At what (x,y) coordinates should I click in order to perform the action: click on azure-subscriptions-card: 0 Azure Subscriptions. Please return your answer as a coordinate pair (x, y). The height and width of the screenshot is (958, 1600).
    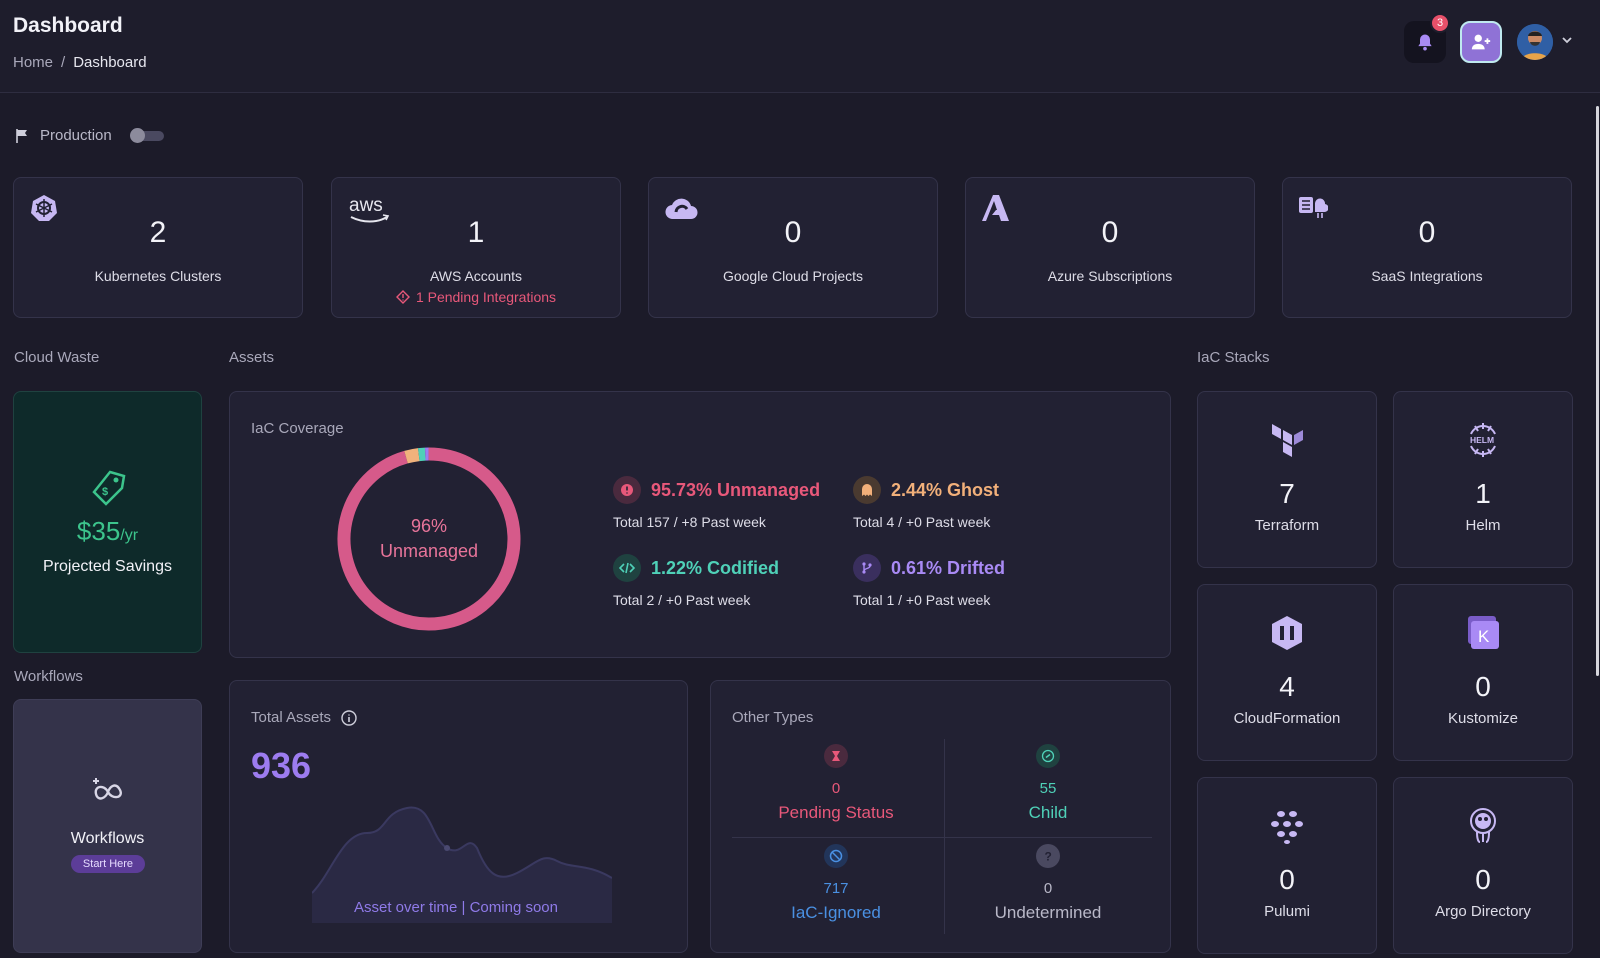
    Looking at the image, I should click on (1110, 247).